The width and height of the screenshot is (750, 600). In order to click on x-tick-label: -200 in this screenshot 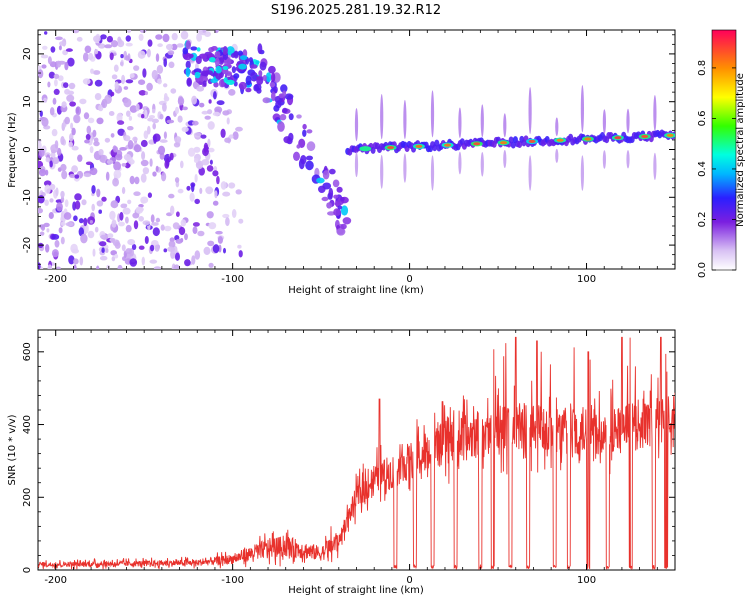, I will do `click(55, 279)`.